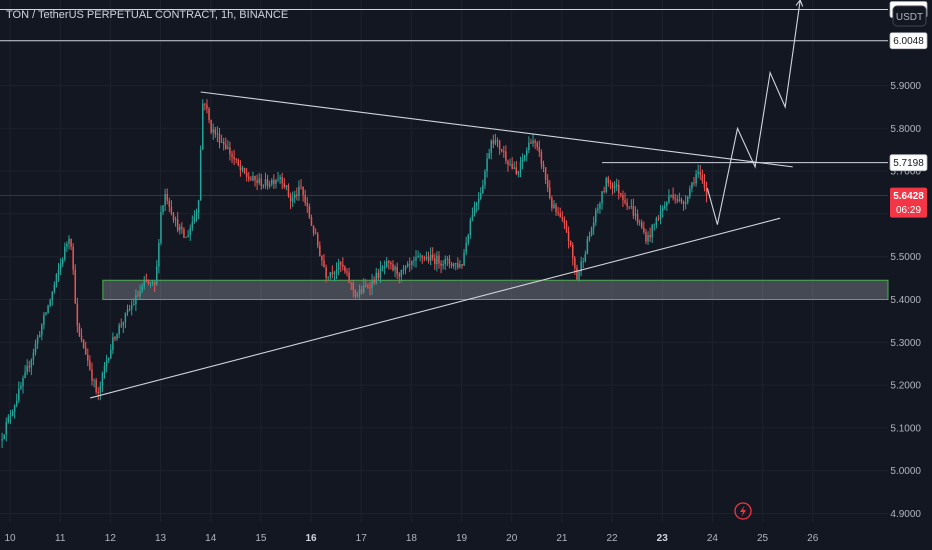 The image size is (932, 550). Describe the element at coordinates (261, 538) in the screenshot. I see `x-tick-label: 15` at that location.